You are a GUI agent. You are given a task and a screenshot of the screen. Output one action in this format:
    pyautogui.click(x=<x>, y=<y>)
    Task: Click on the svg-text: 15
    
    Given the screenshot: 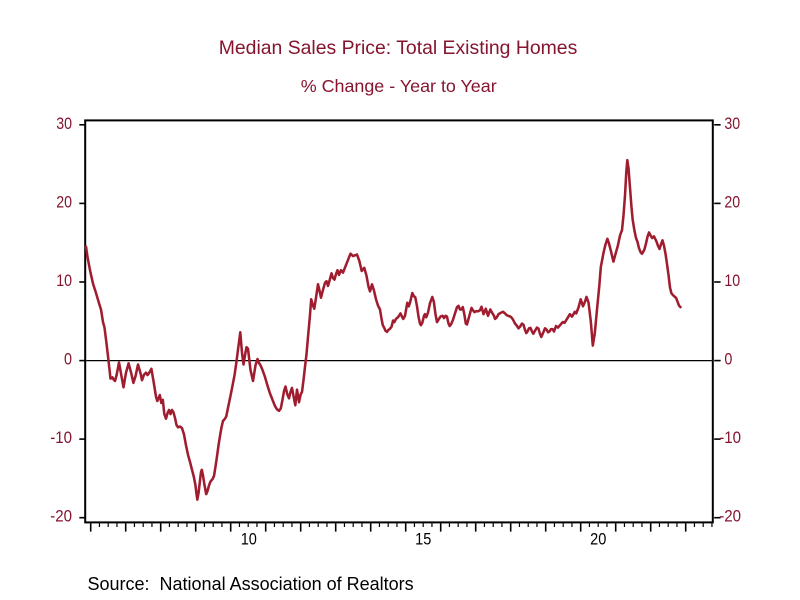 What is the action you would take?
    pyautogui.click(x=423, y=539)
    